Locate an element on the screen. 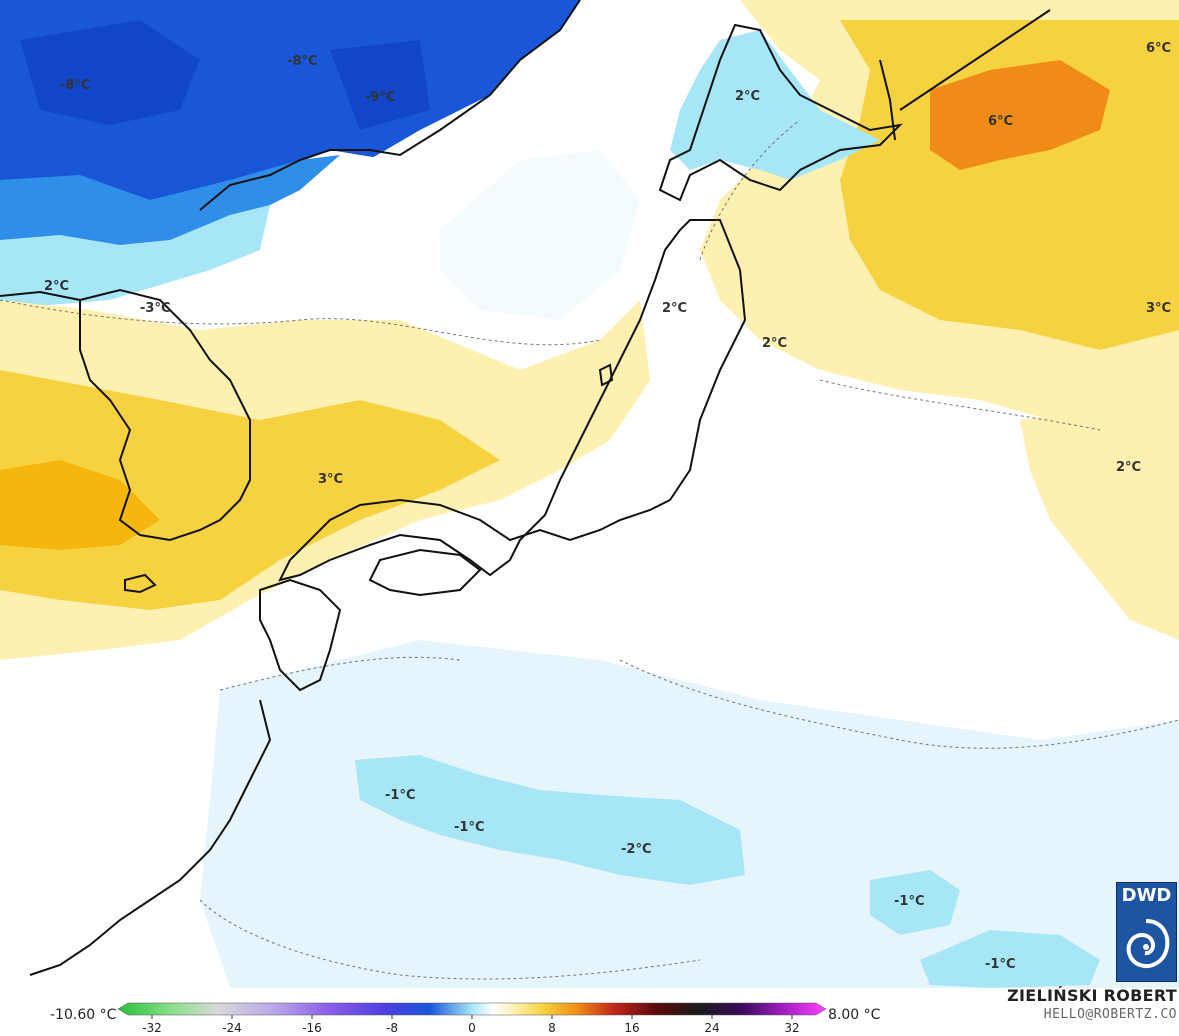  colorbar-strip is located at coordinates (472, 1009).